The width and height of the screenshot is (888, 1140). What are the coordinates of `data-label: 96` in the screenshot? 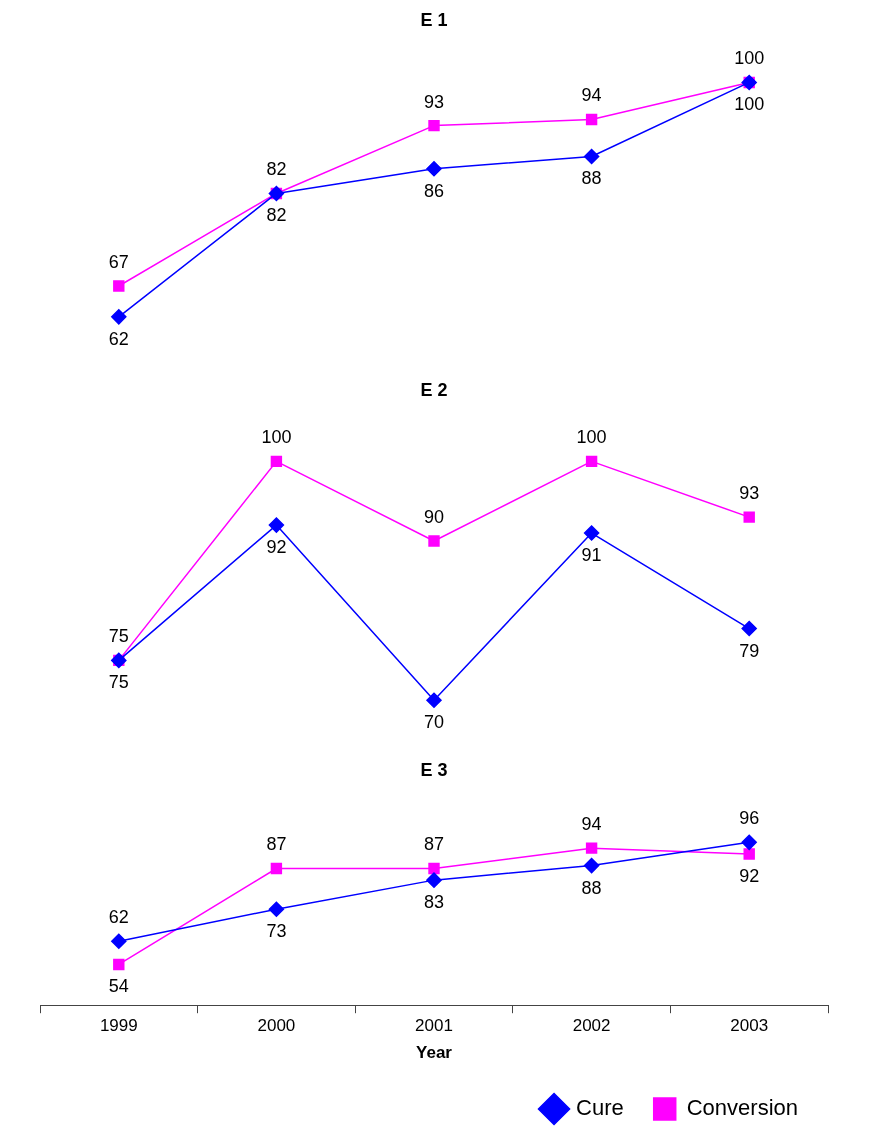 It's located at (749, 818).